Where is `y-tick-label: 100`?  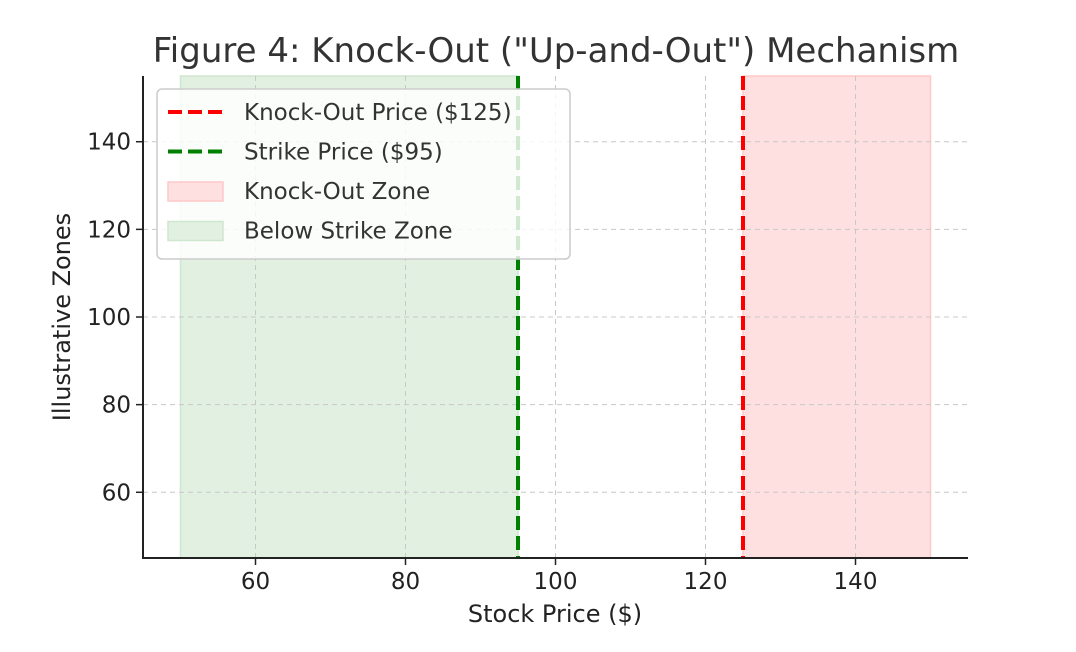 y-tick-label: 100 is located at coordinates (109, 318).